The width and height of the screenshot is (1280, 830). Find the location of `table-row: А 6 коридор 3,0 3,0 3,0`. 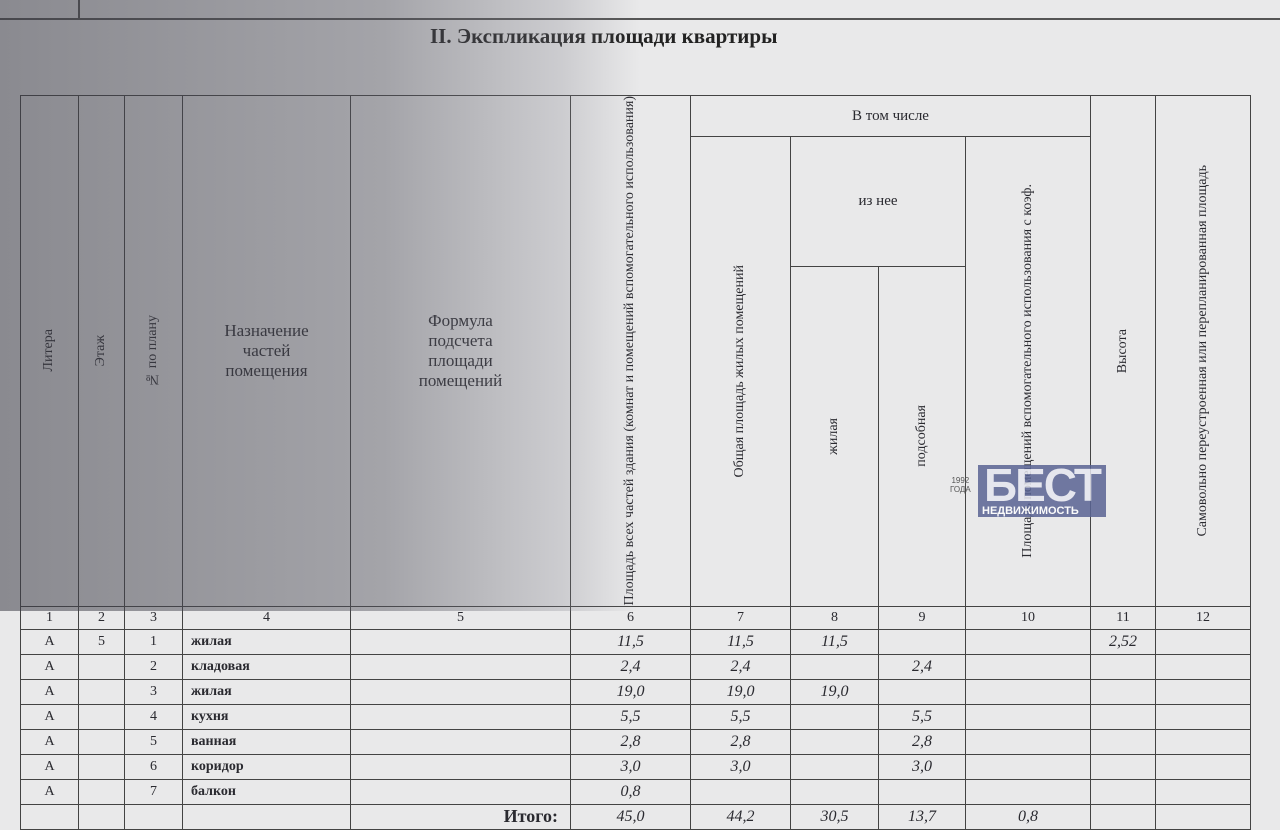

table-row: А 6 коридор 3,0 3,0 3,0 is located at coordinates (635, 766).